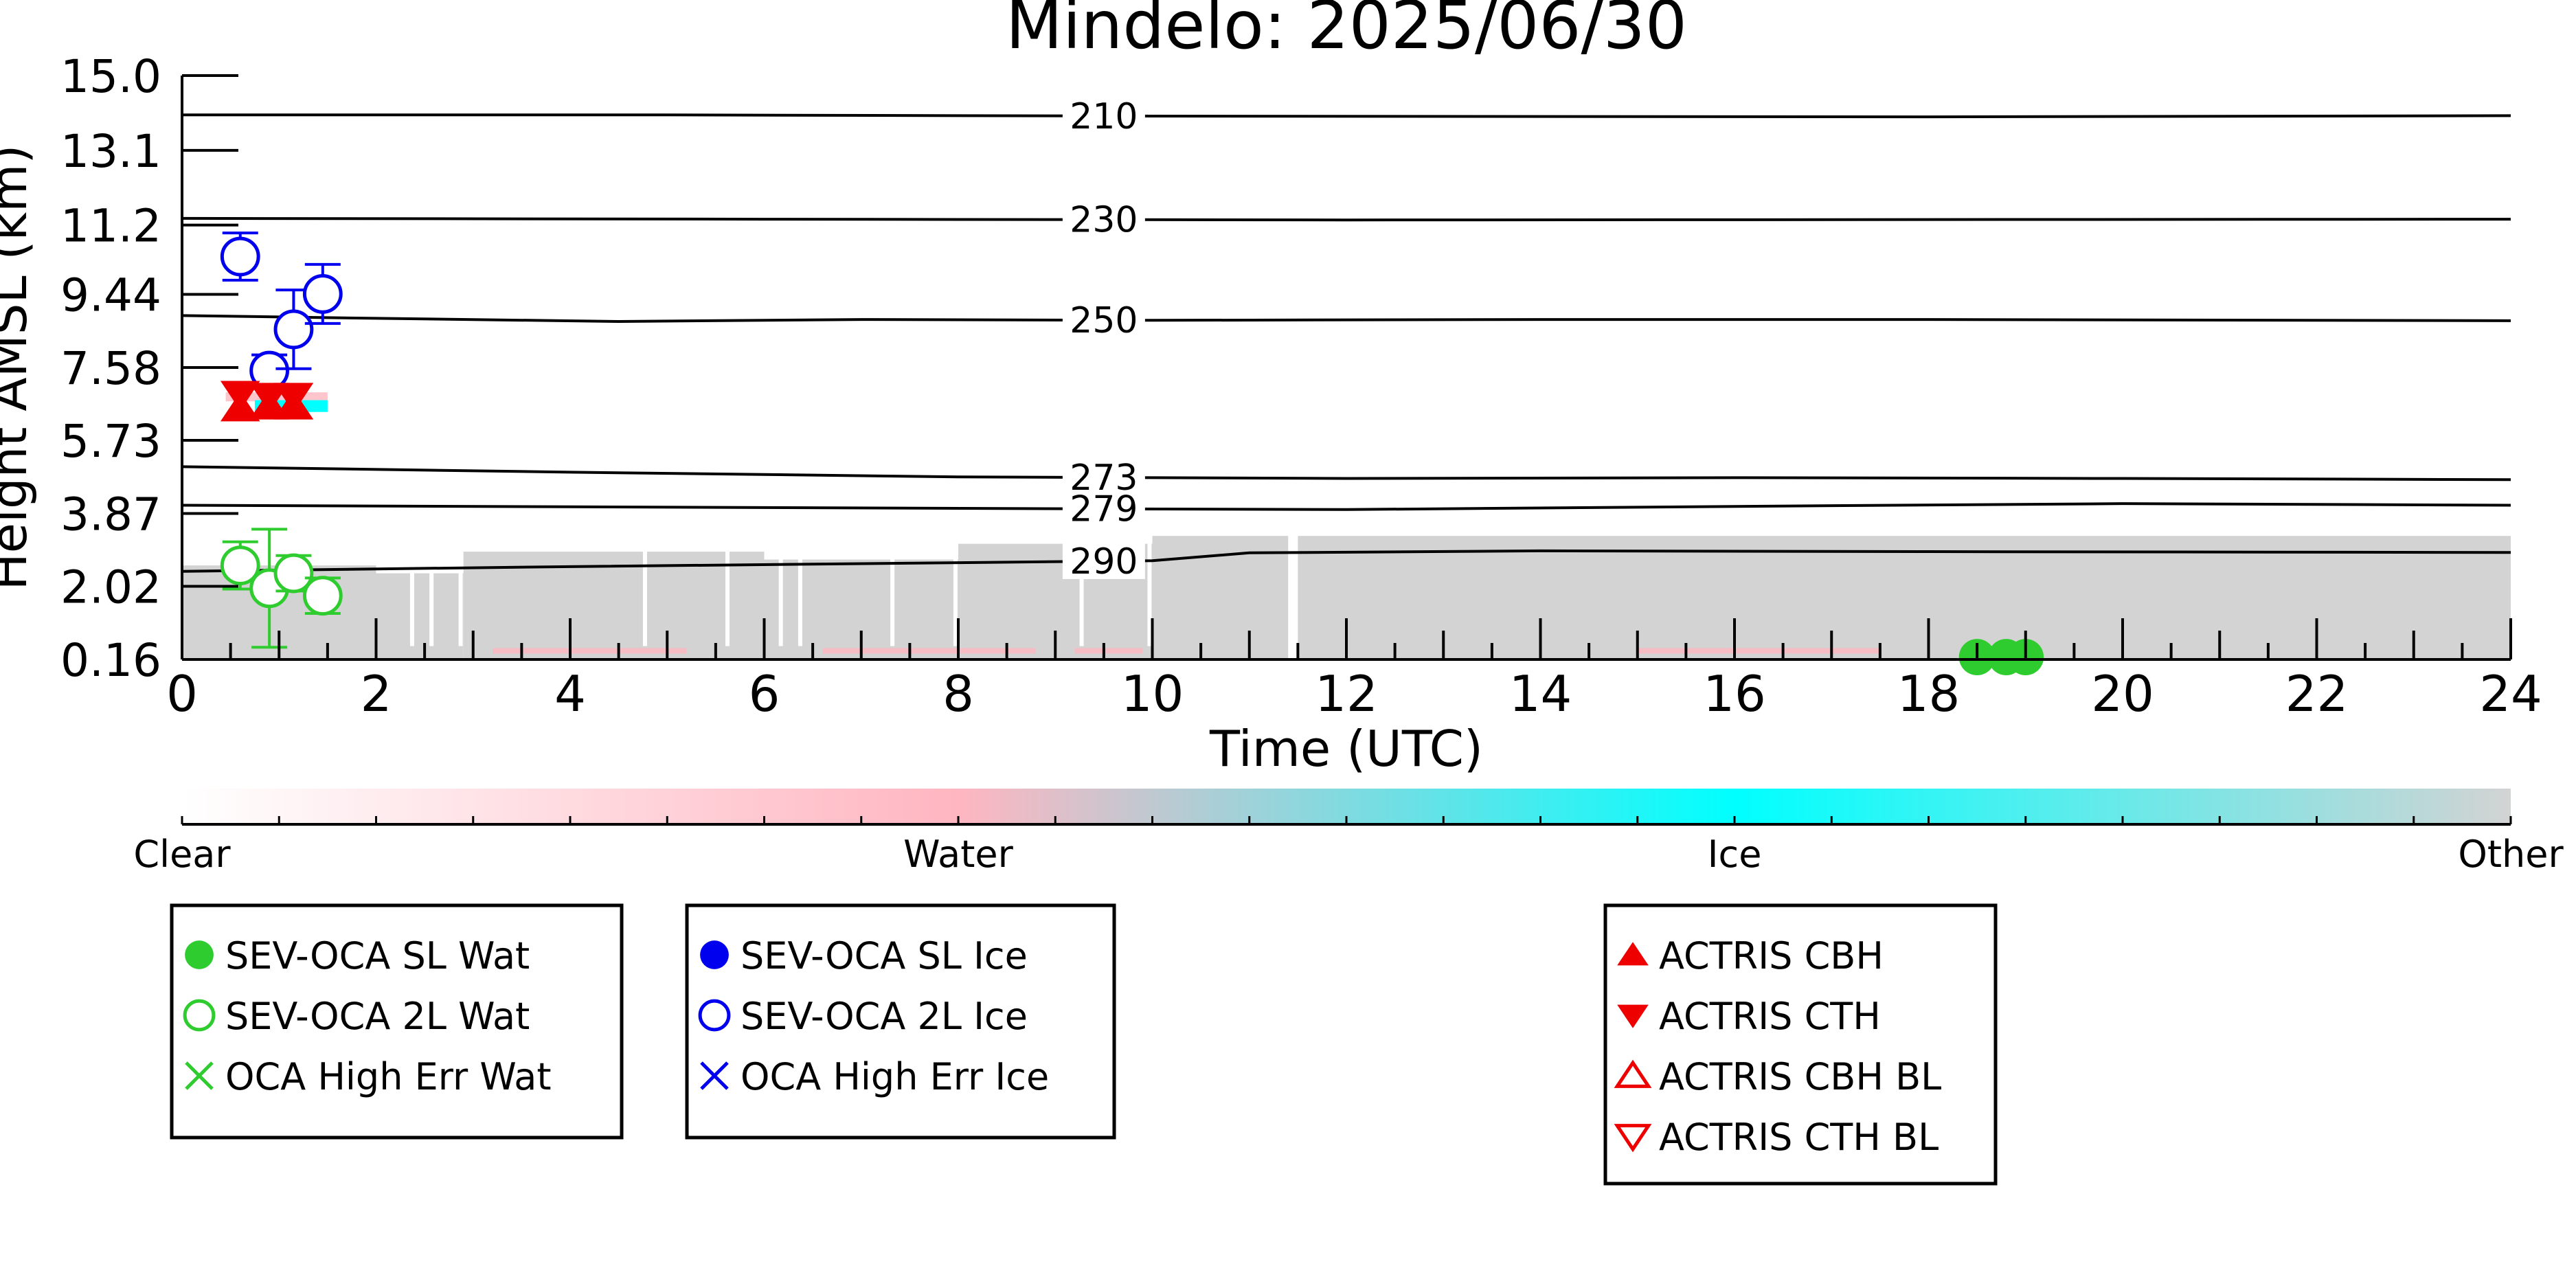  I want to click on contour-label-230: 230, so click(1104, 220).